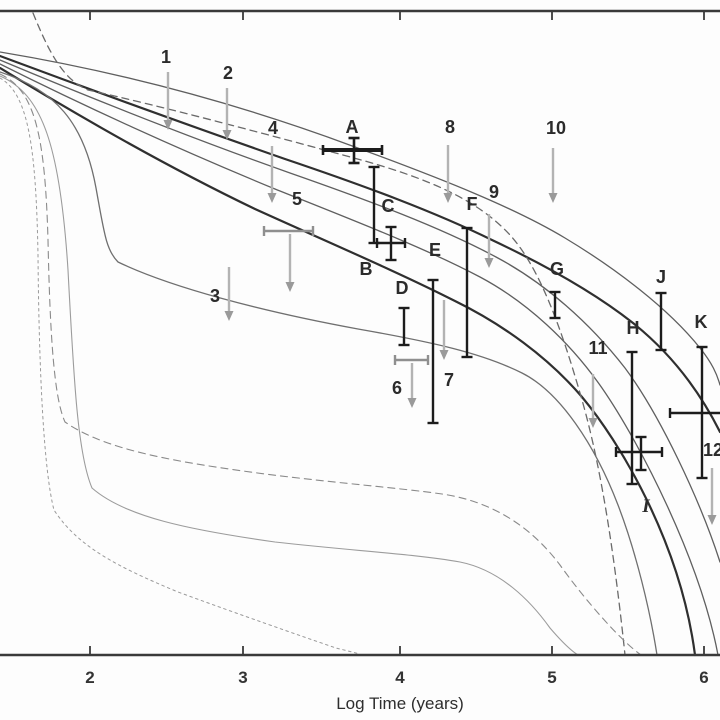  Describe the element at coordinates (703, 677) in the screenshot. I see `x-tick-label-6: 6` at that location.